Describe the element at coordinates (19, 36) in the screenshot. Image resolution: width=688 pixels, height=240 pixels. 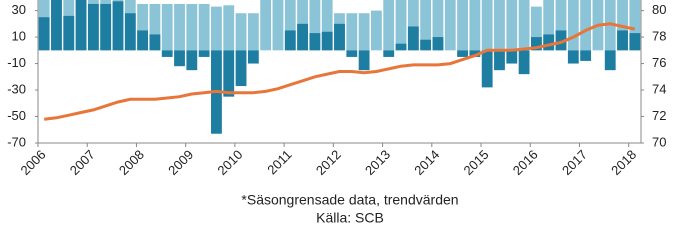
I see `y-tick-label: 10` at that location.